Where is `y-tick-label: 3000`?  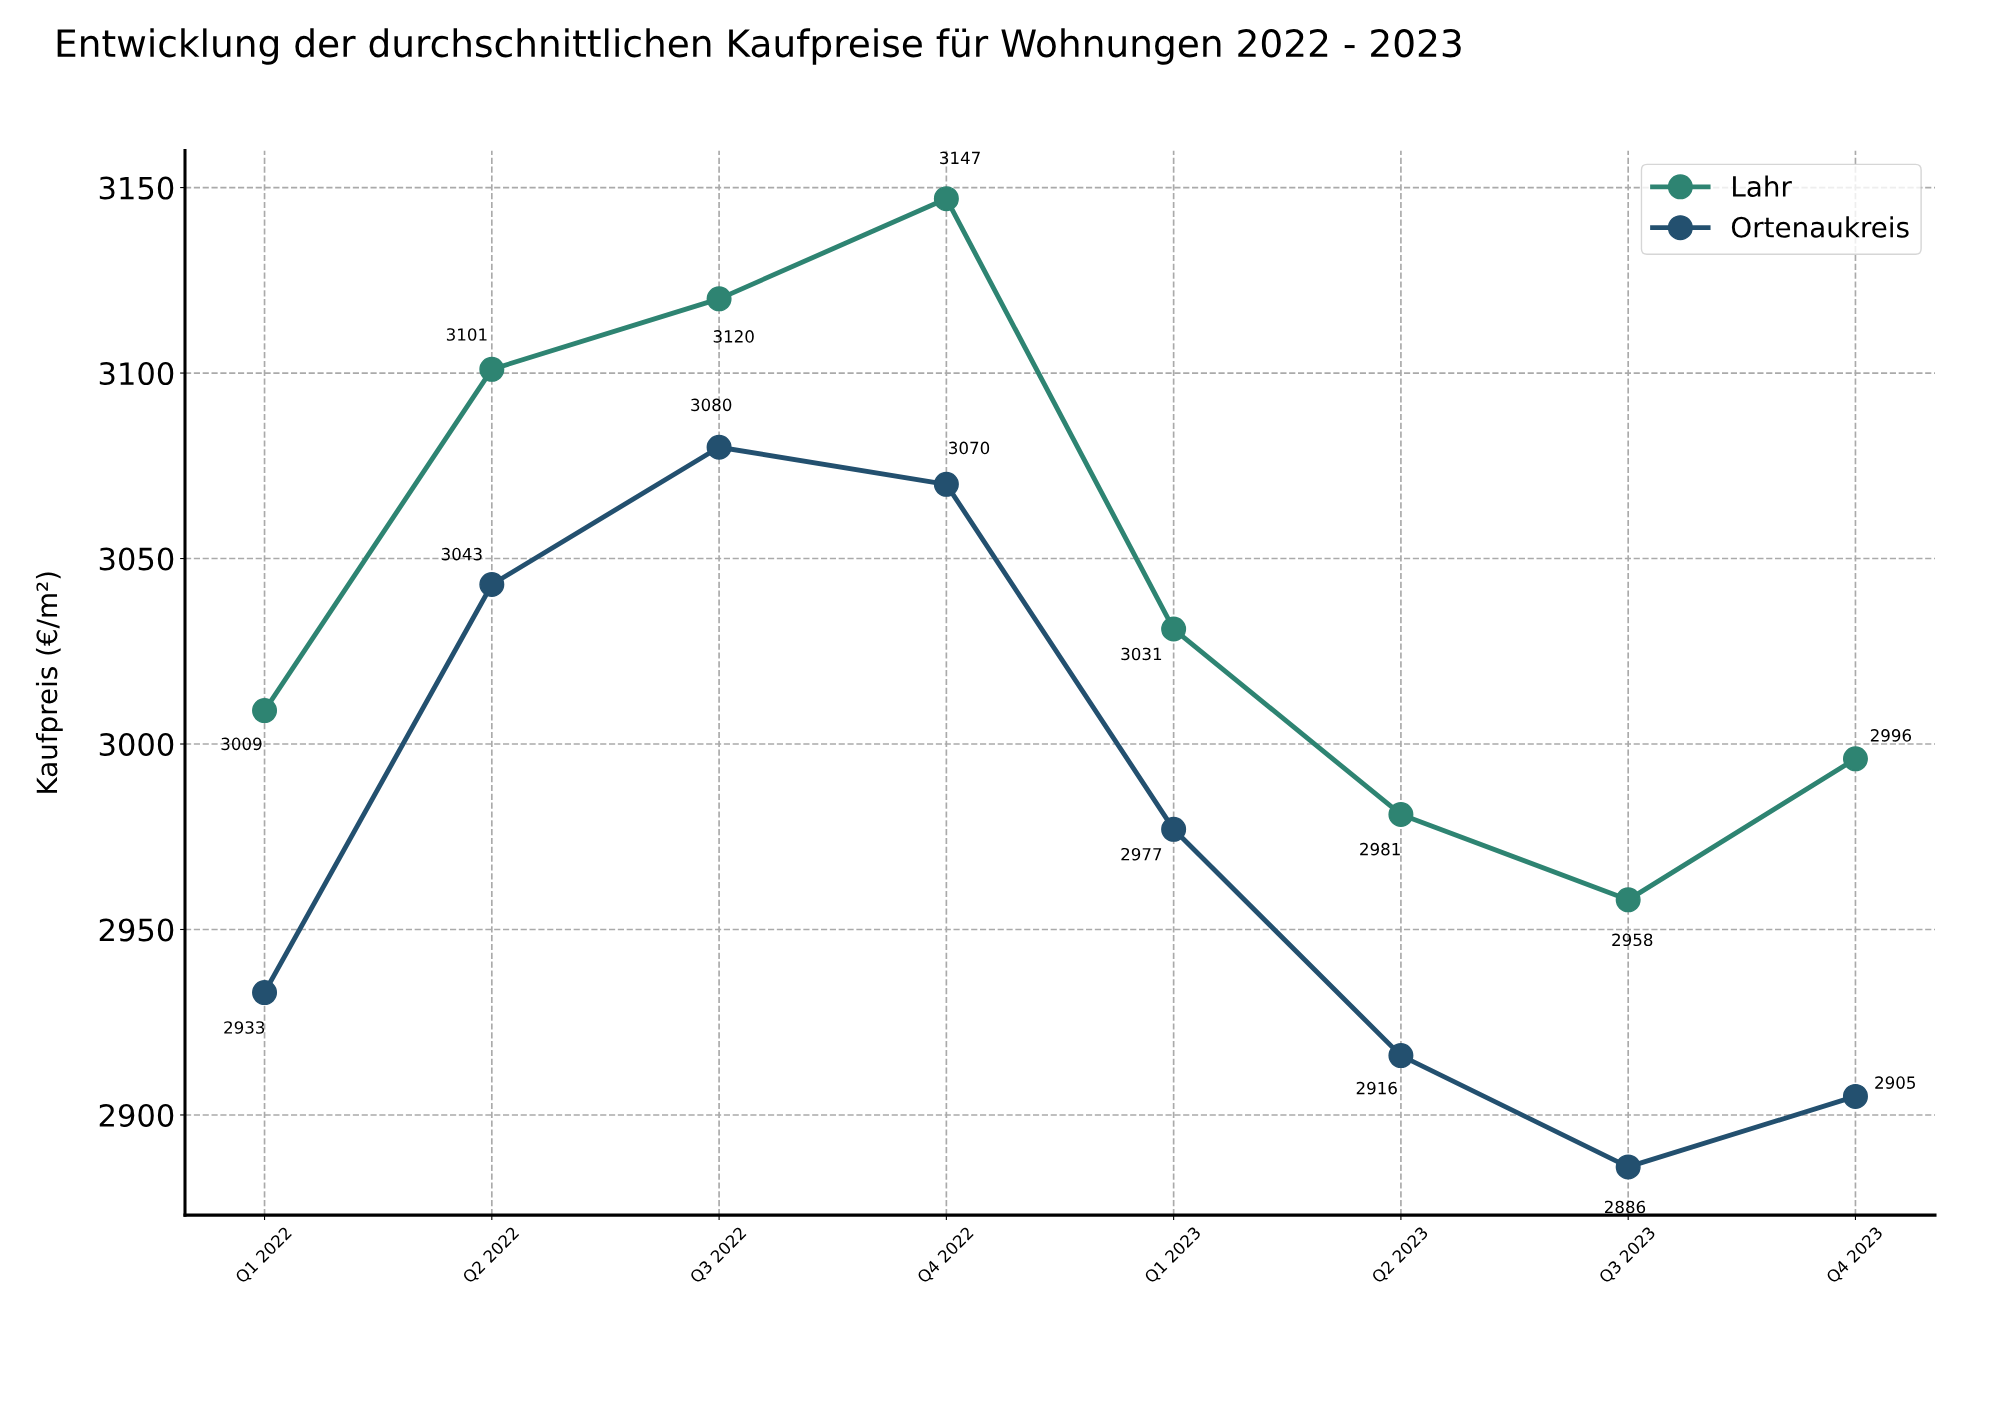 y-tick-label: 3000 is located at coordinates (136, 744).